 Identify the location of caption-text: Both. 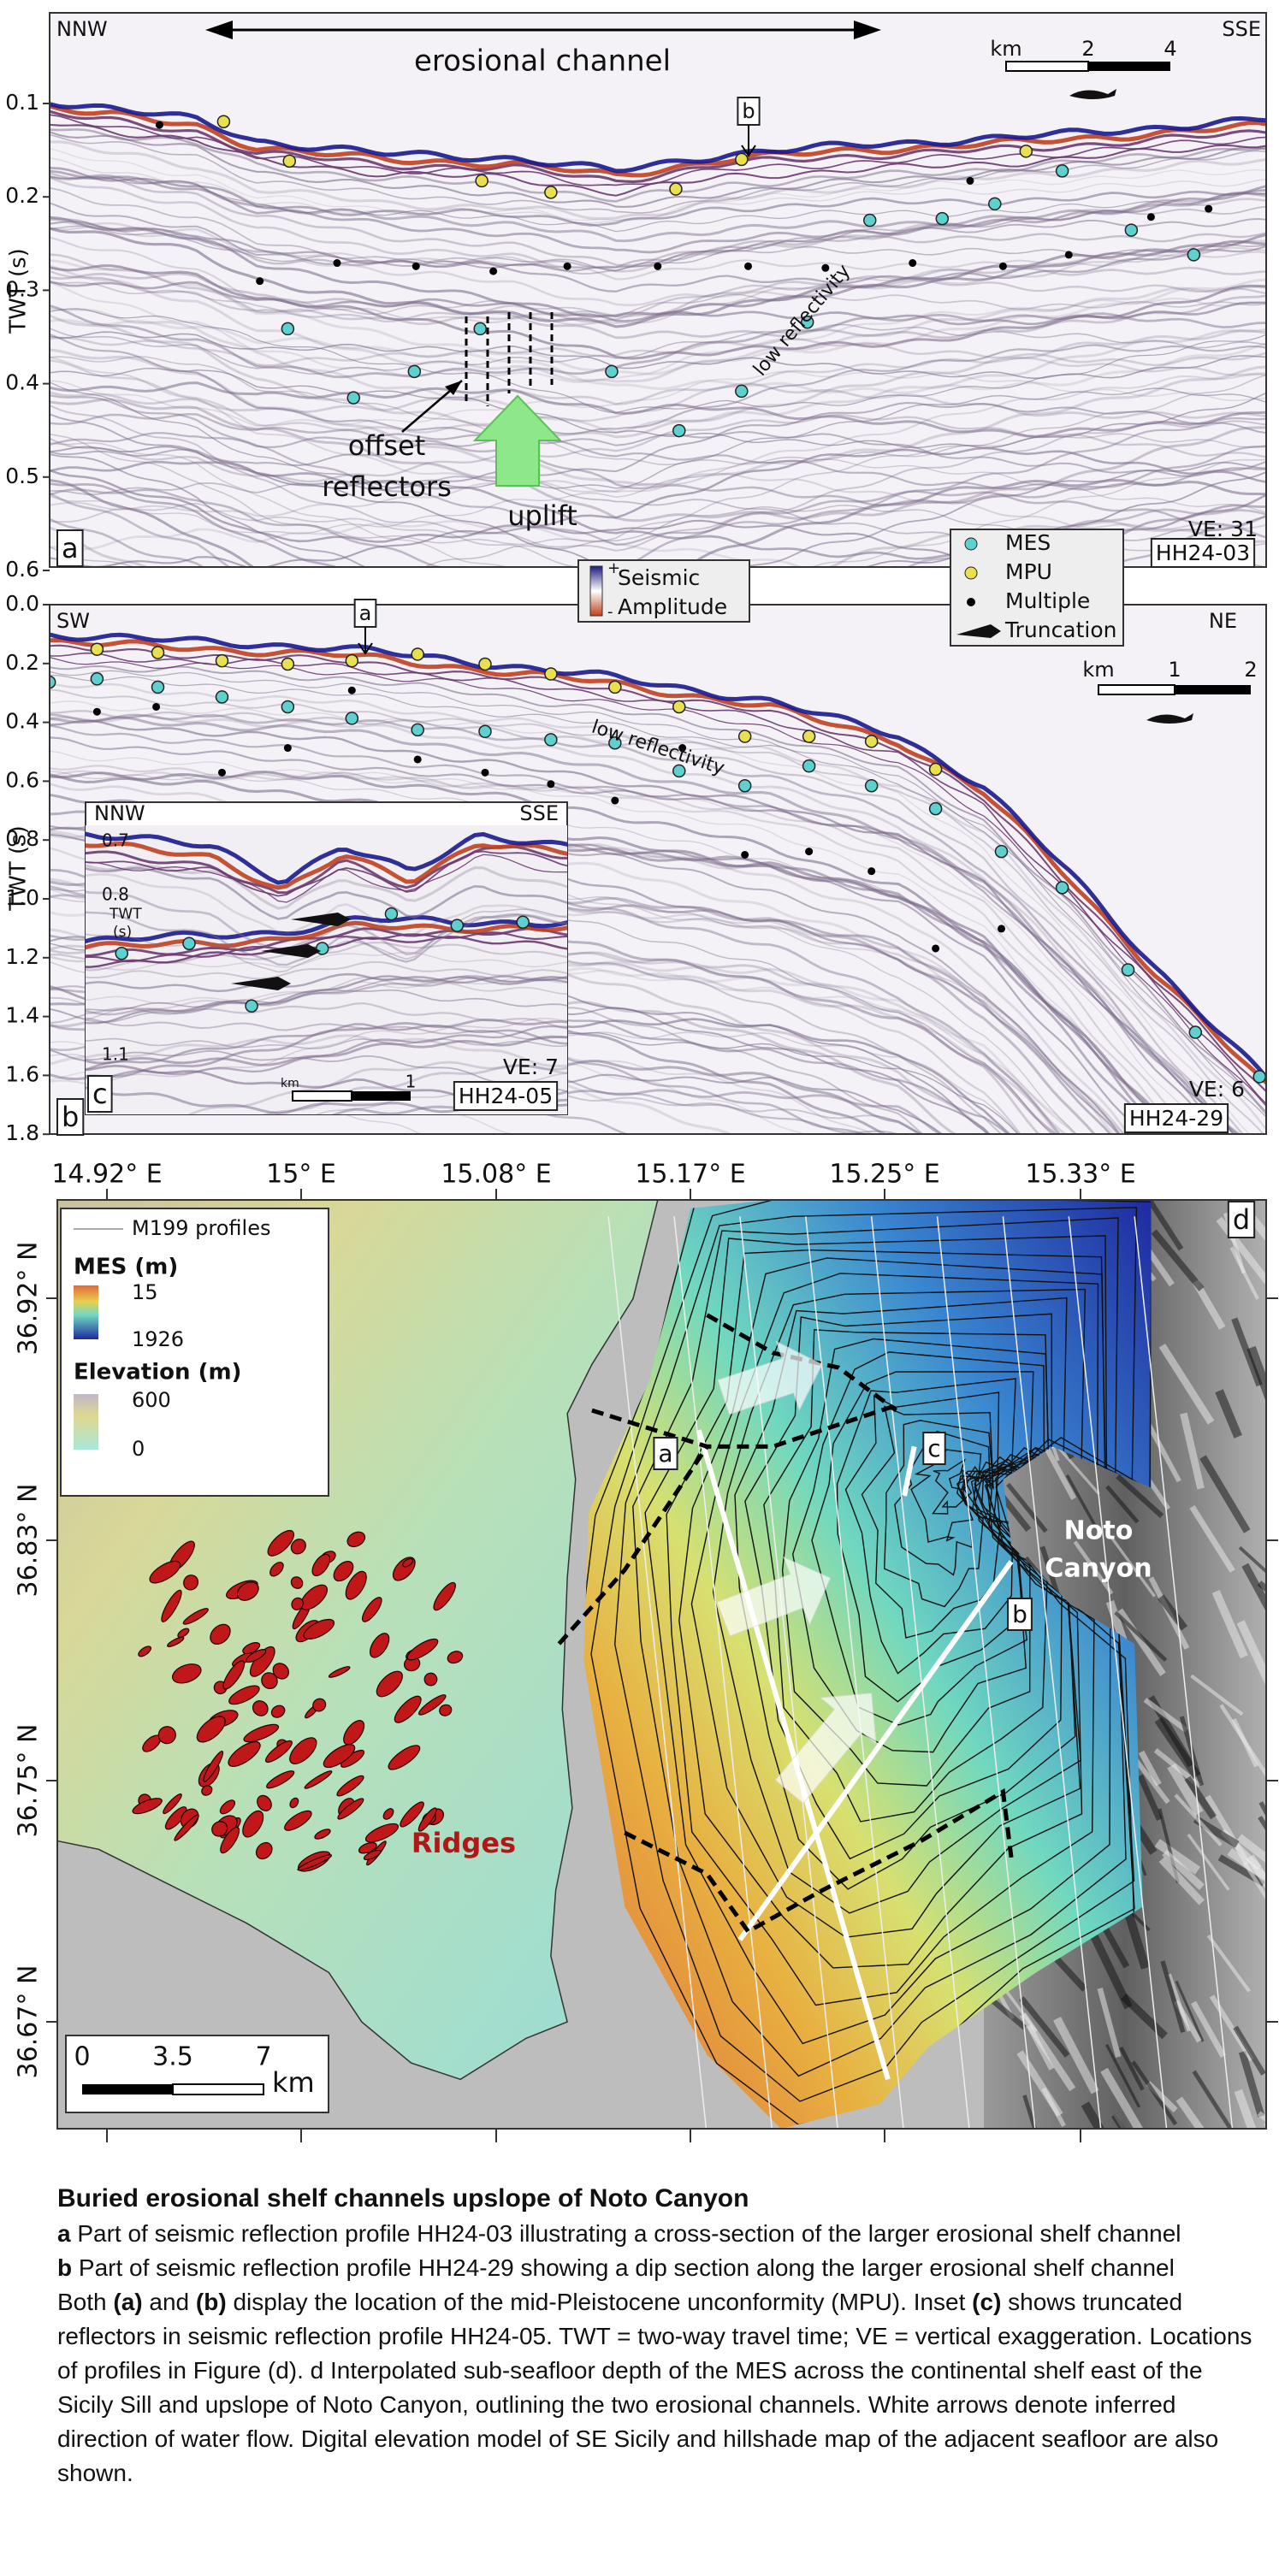
(85, 2302).